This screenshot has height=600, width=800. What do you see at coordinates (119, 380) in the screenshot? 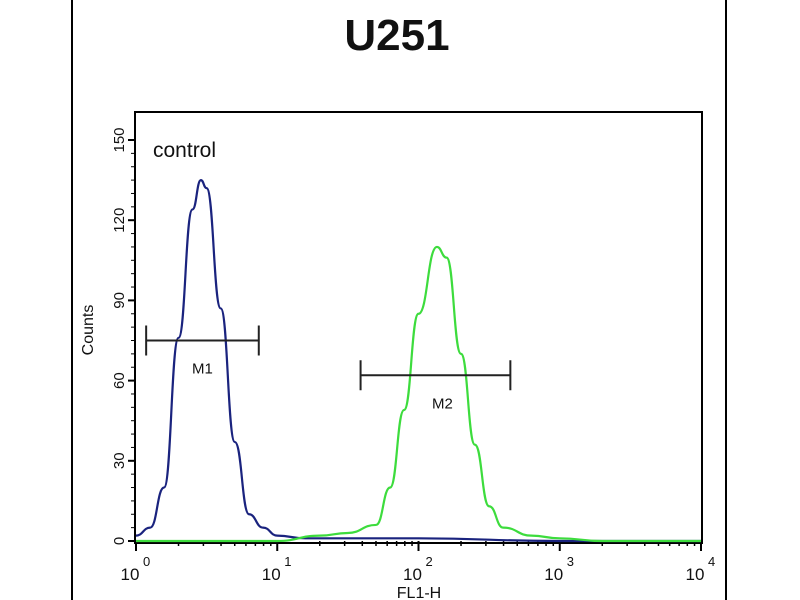
I see `y-tick-label: 60` at bounding box center [119, 380].